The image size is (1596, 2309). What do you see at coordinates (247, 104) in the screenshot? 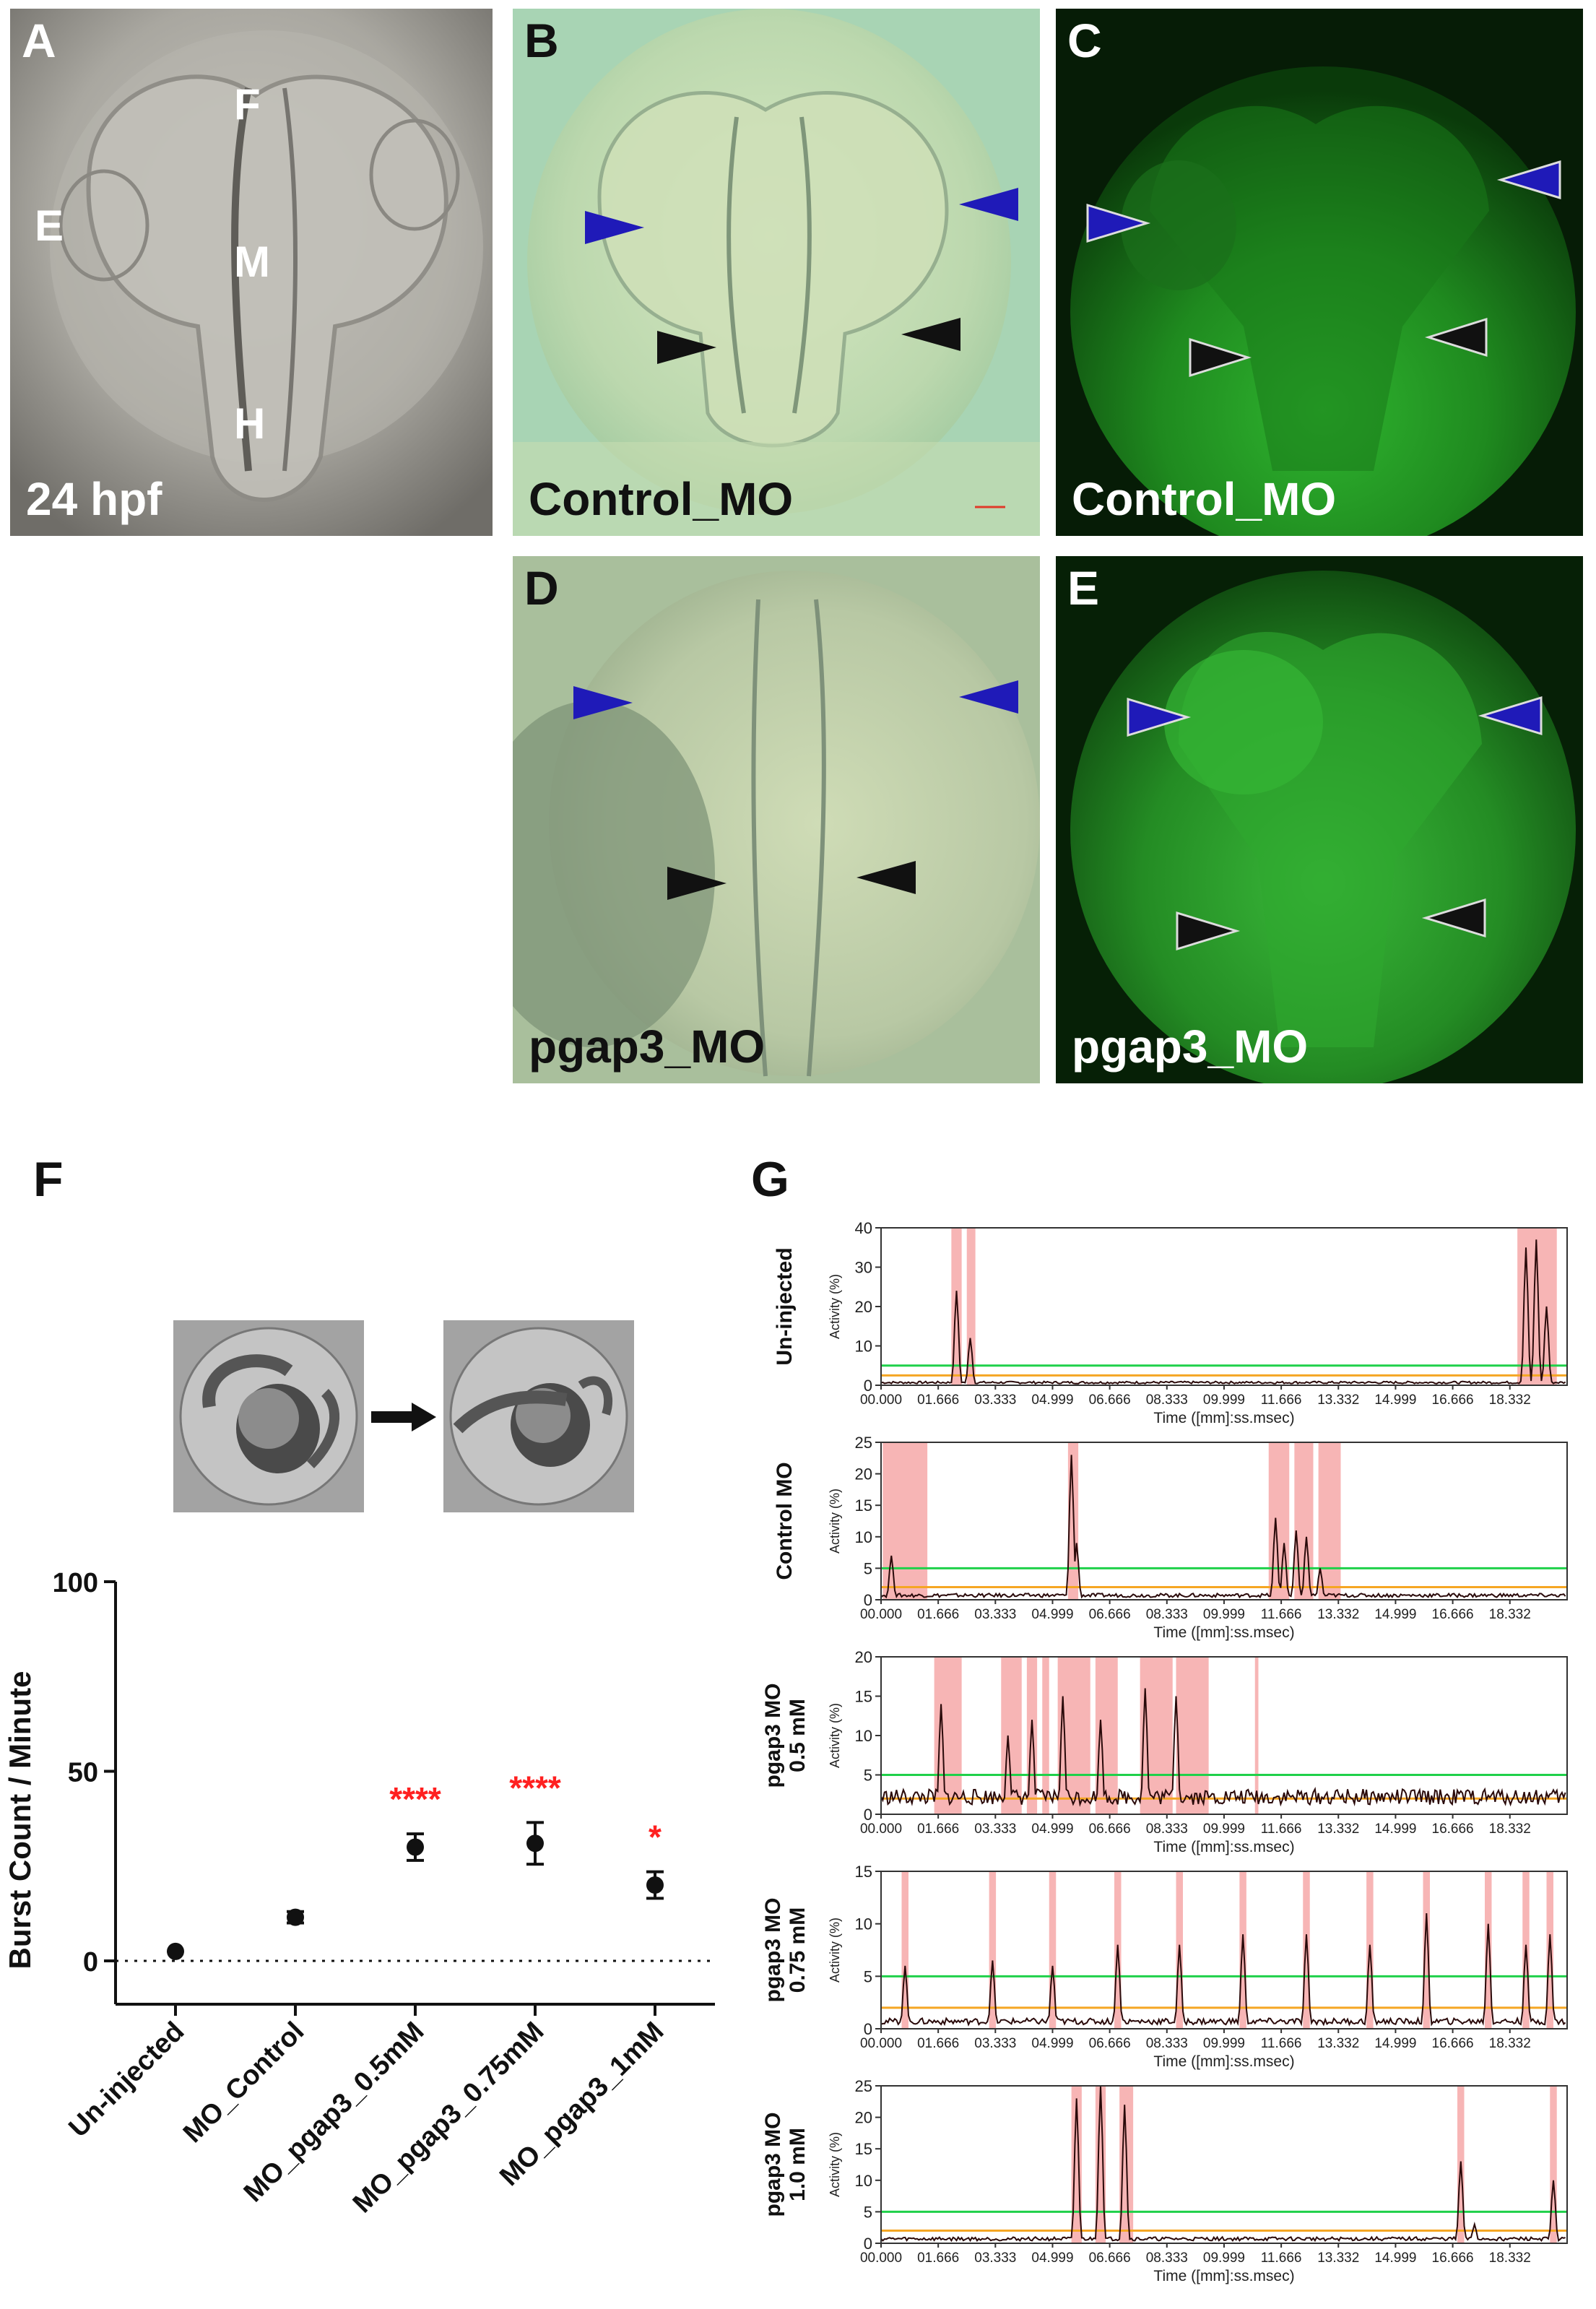
I see `label-forebrain: F` at bounding box center [247, 104].